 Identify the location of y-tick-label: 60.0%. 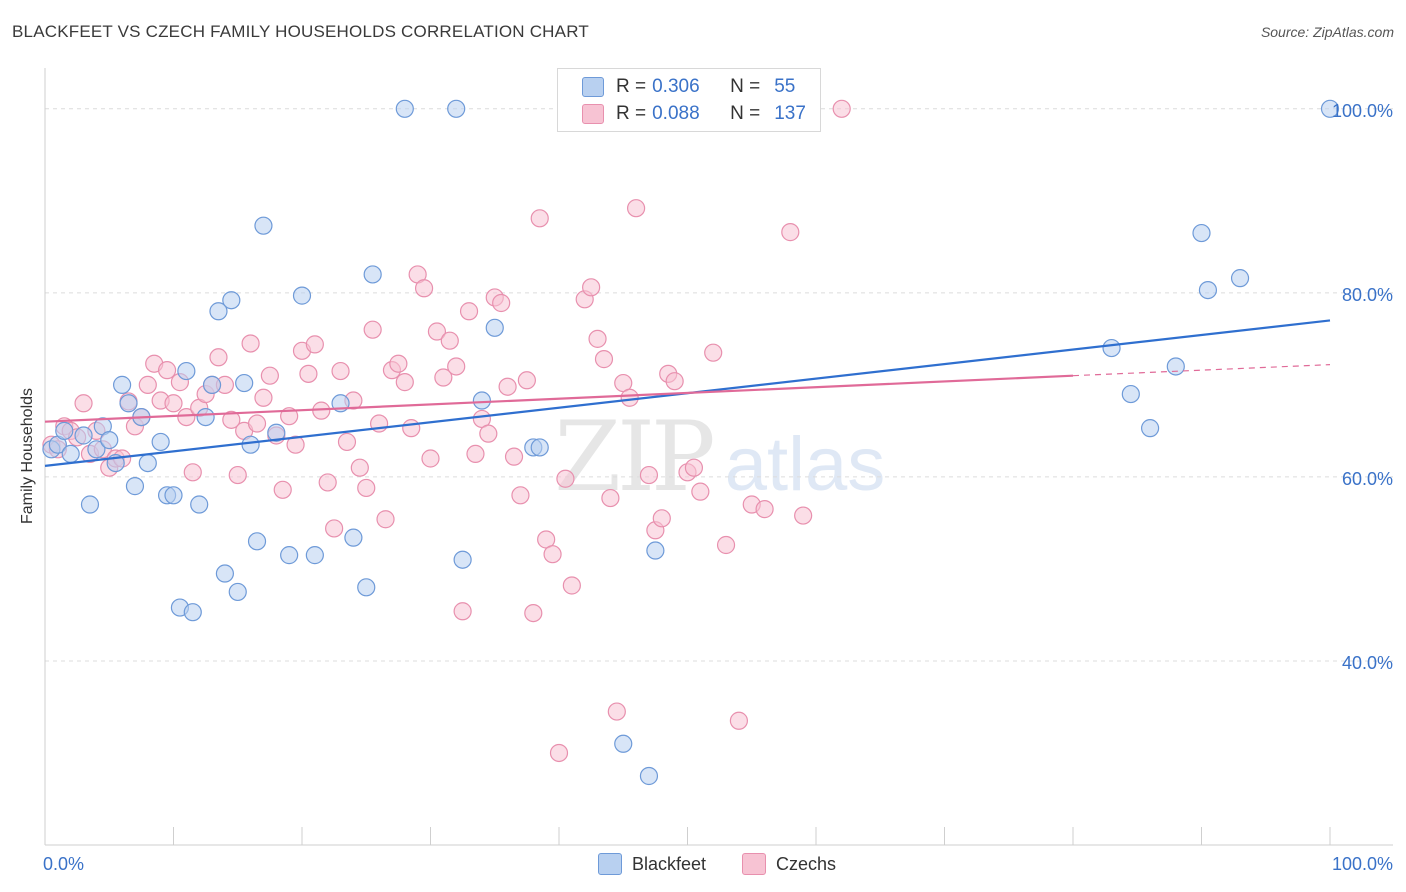
(1367, 479).